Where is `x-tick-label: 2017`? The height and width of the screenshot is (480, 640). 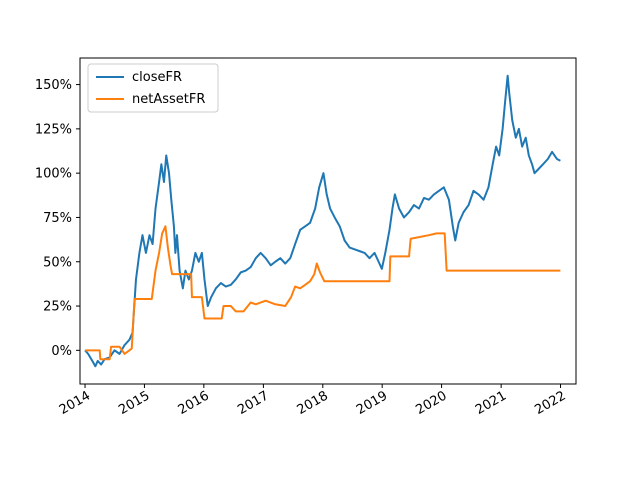 x-tick-label: 2017 is located at coordinates (253, 403).